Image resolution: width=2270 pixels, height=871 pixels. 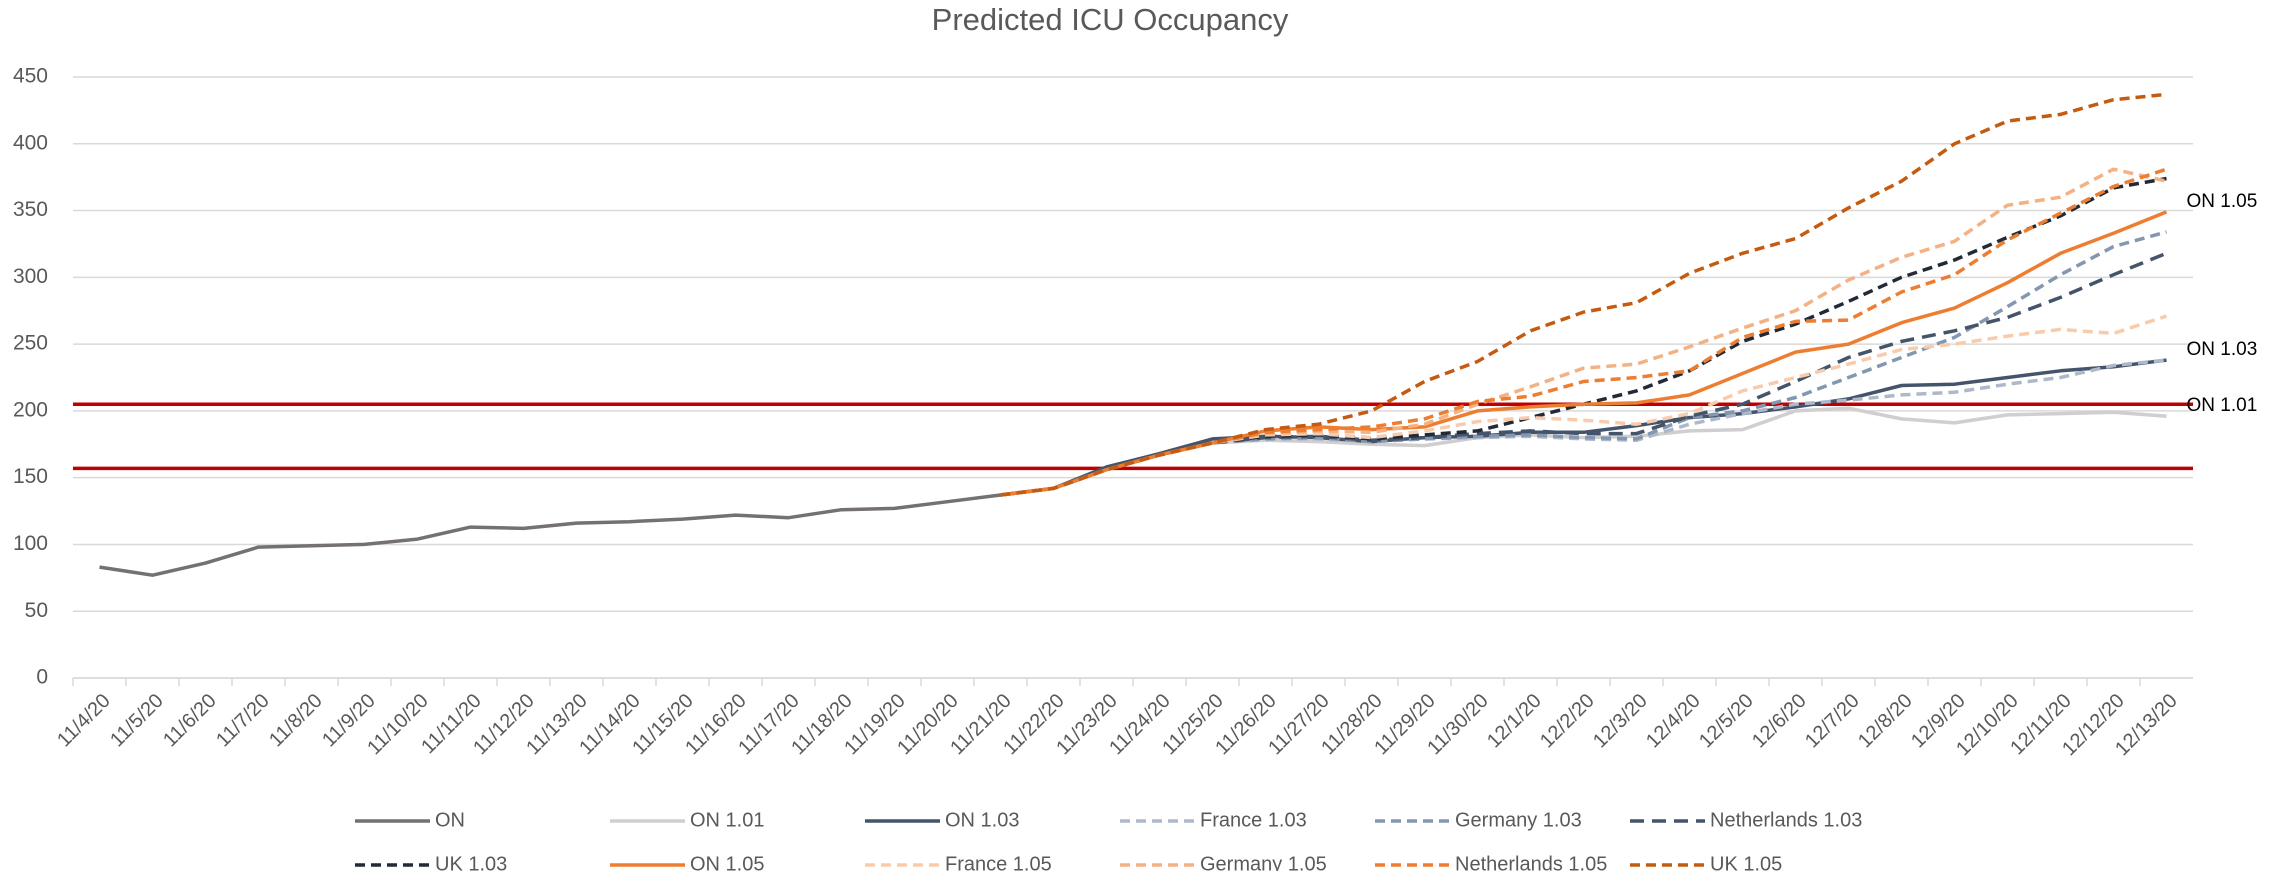 I want to click on y-tick-label: 300, so click(x=30, y=276).